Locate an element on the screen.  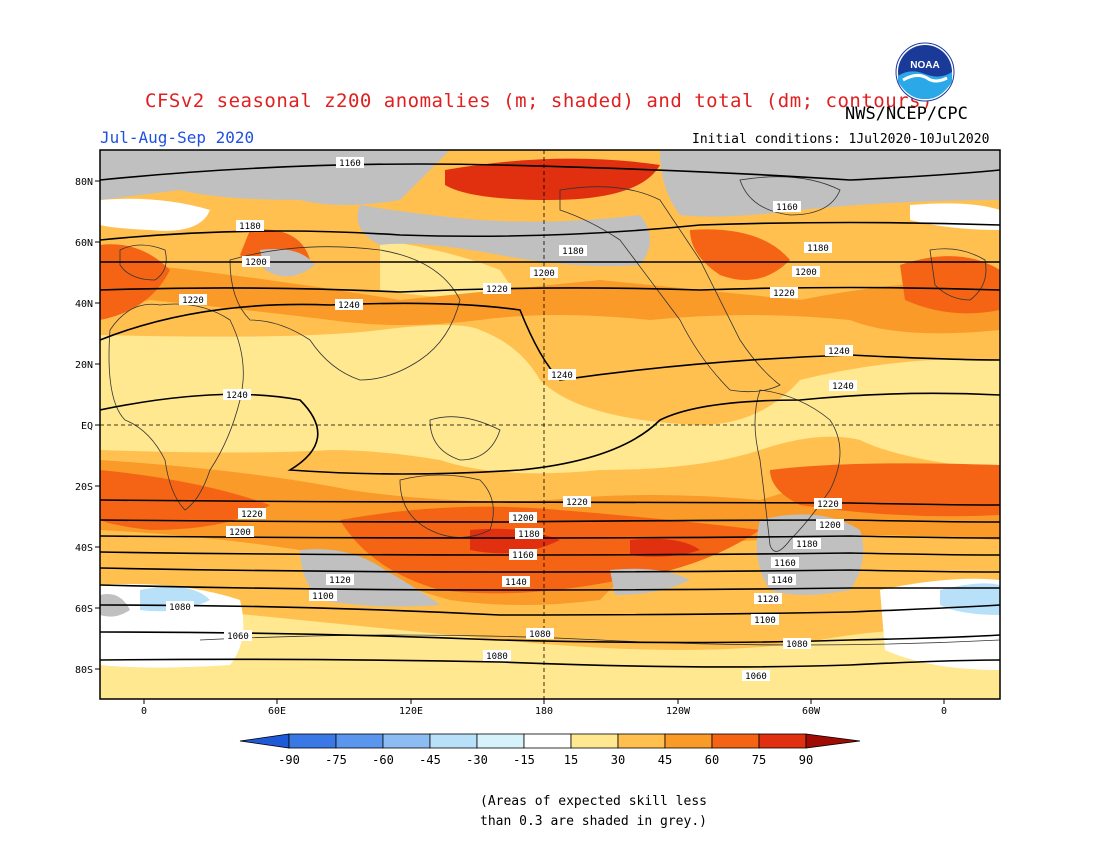
low-skill-grey-sp is located at coordinates (650, 581).